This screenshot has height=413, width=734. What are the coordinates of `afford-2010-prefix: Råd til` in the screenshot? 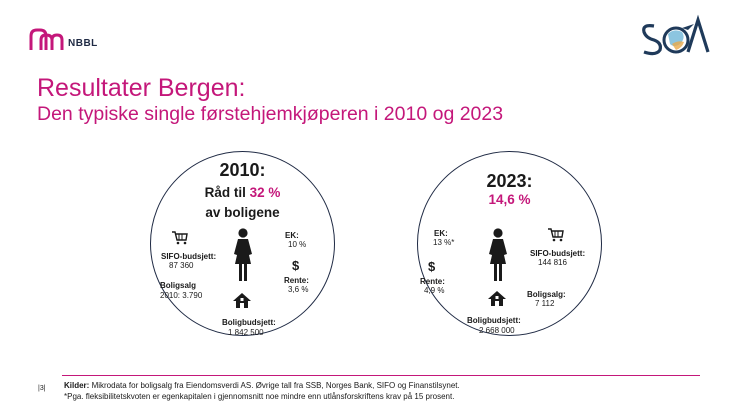 It's located at (227, 192).